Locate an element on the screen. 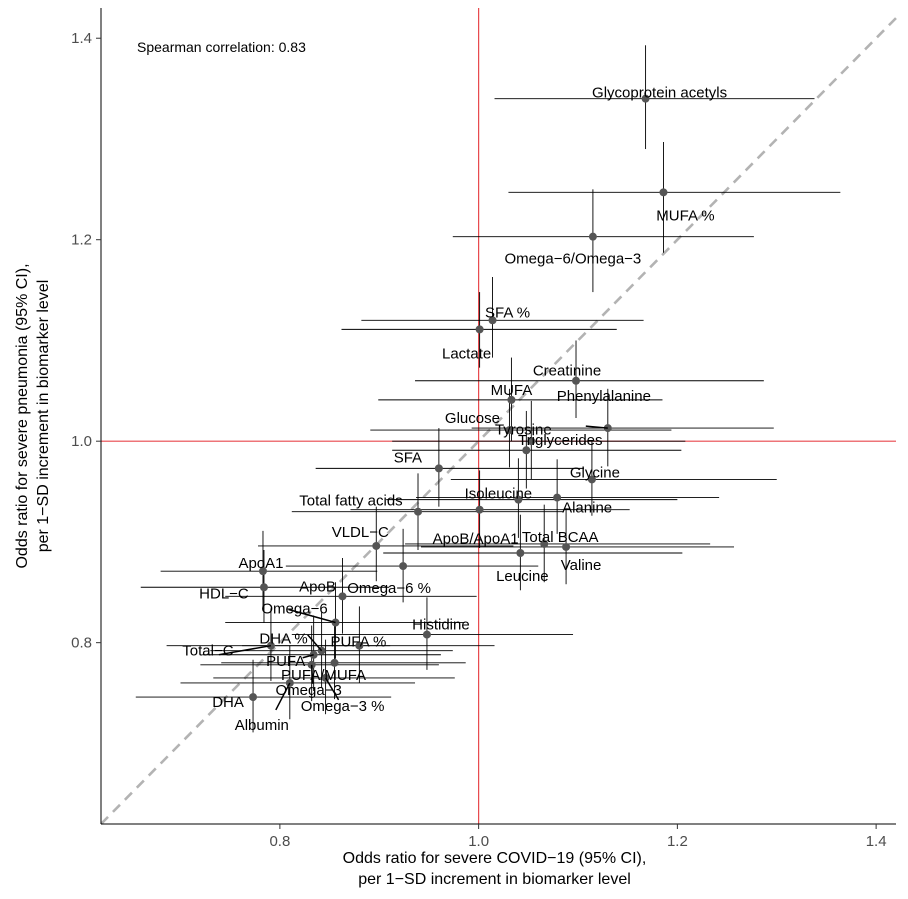 The width and height of the screenshot is (908, 899). point-glycine is located at coordinates (591, 479).